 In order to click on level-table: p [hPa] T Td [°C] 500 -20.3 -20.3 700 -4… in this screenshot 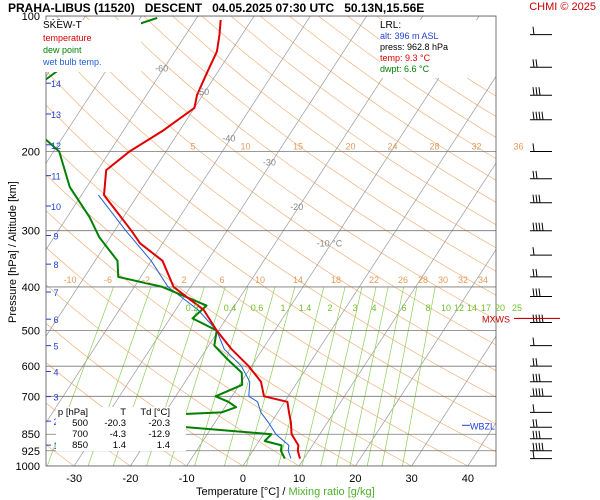, I will do `click(121, 429)`.